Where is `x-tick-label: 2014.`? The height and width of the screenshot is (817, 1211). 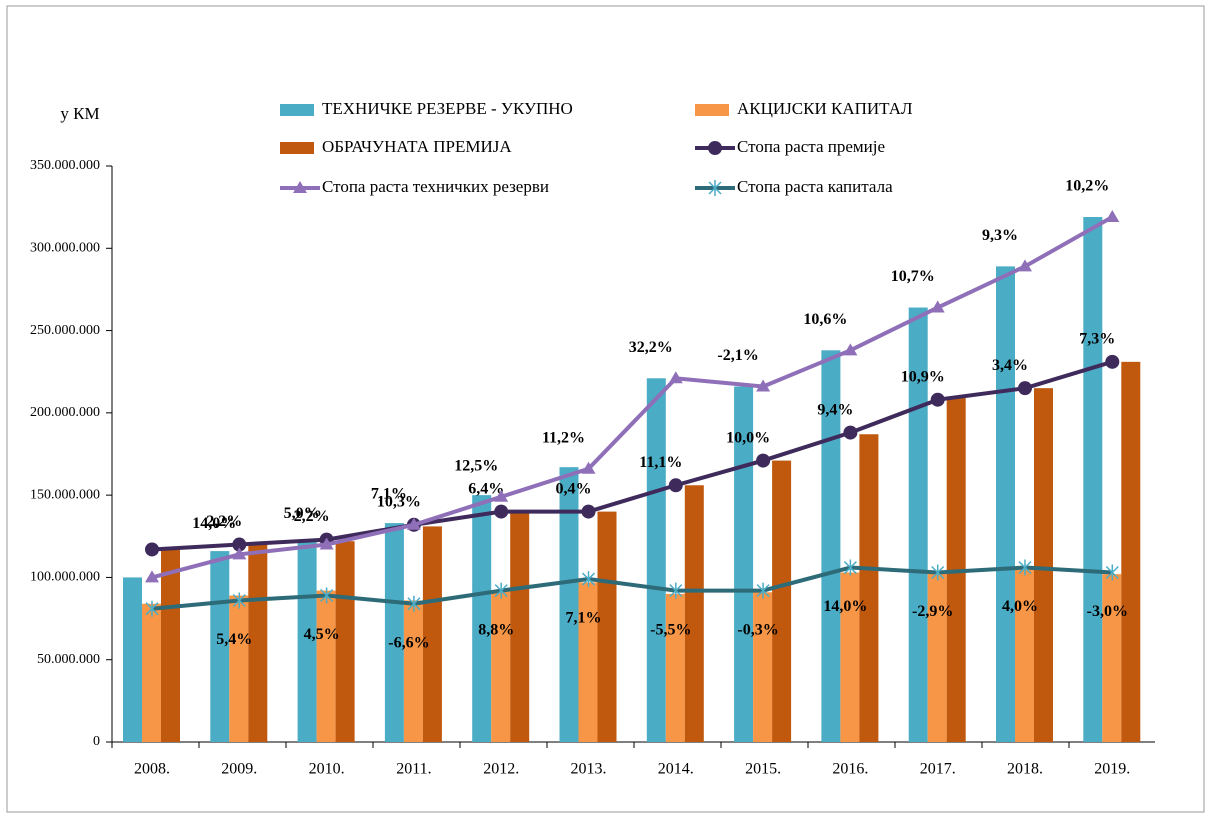
x-tick-label: 2014. is located at coordinates (676, 769).